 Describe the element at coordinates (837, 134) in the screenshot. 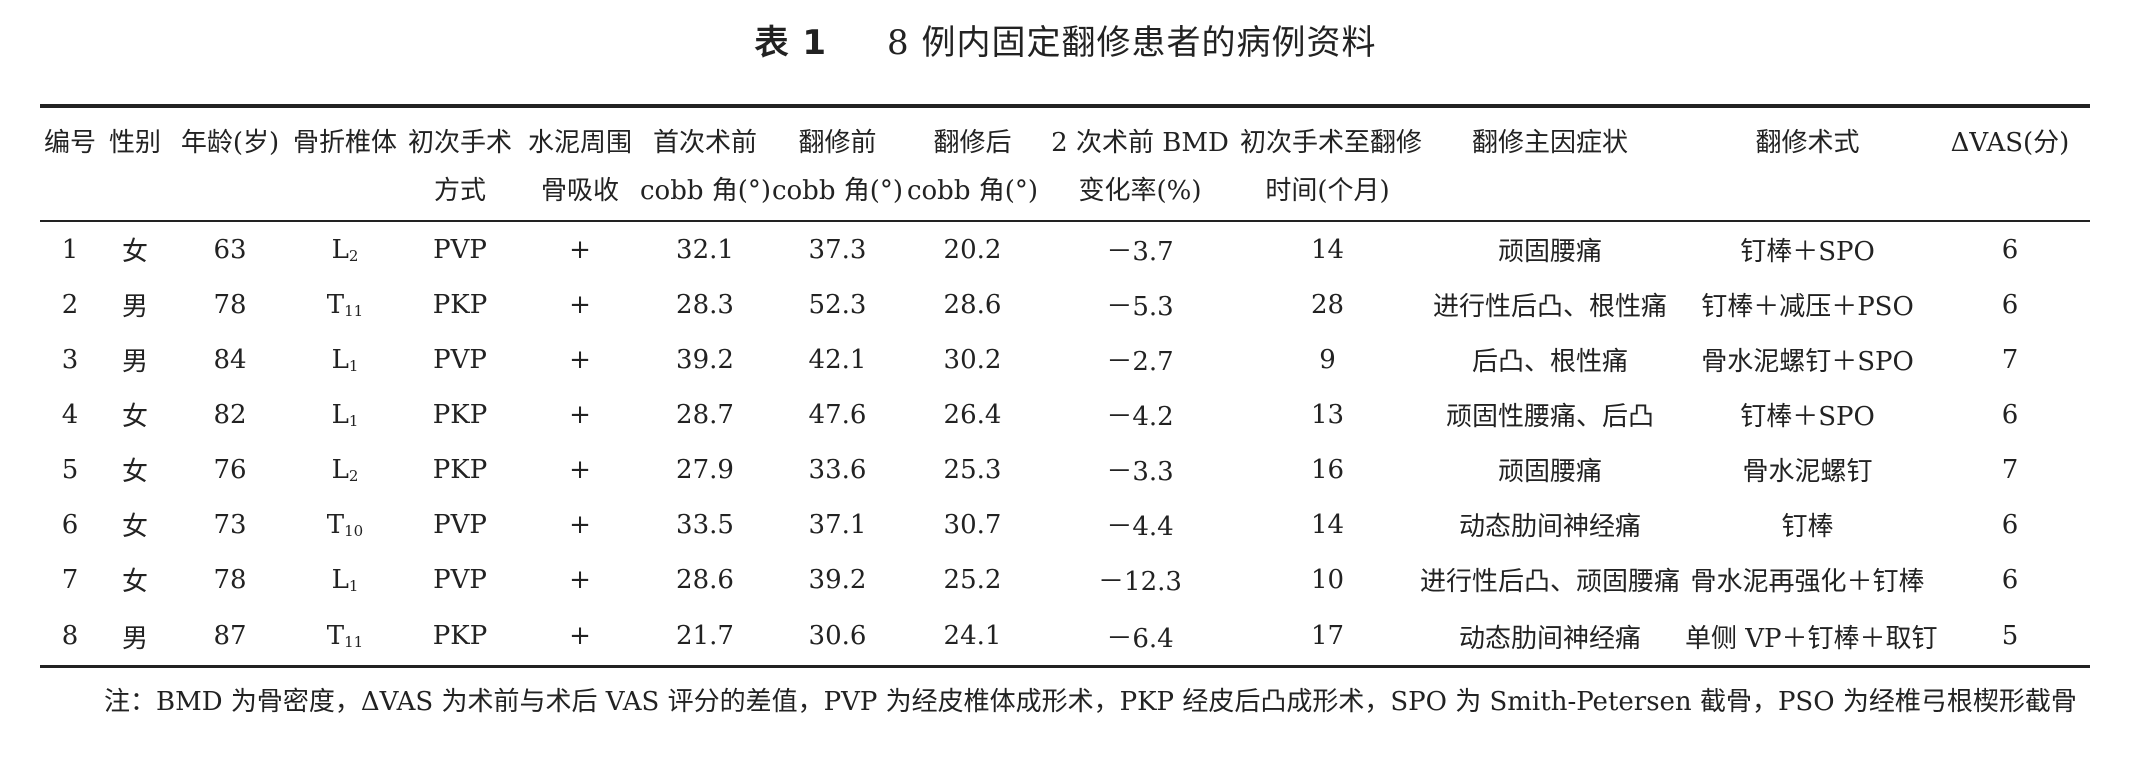

I see `column-header: 翻修前` at that location.